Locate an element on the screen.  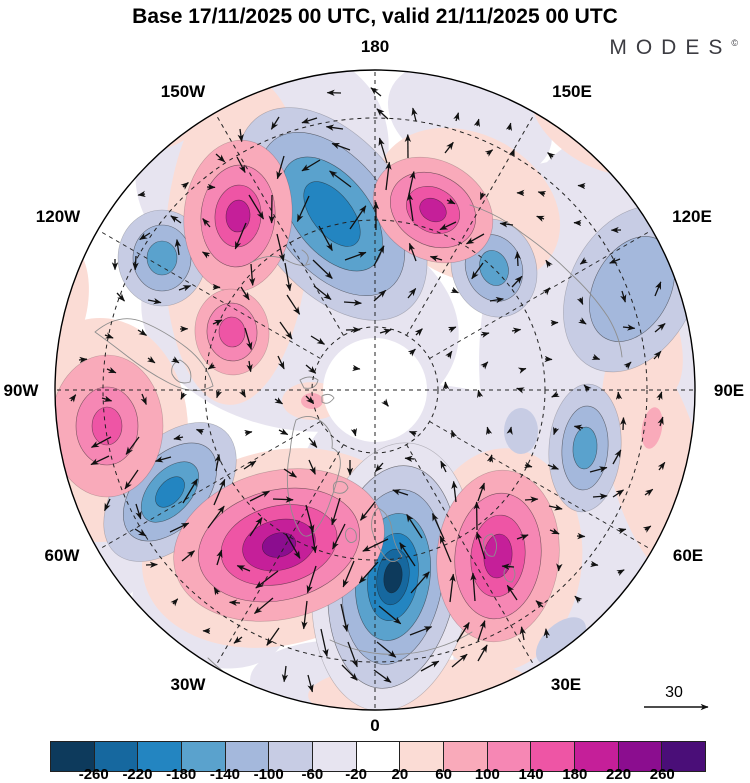
coast-britain is located at coordinates (351, 535).